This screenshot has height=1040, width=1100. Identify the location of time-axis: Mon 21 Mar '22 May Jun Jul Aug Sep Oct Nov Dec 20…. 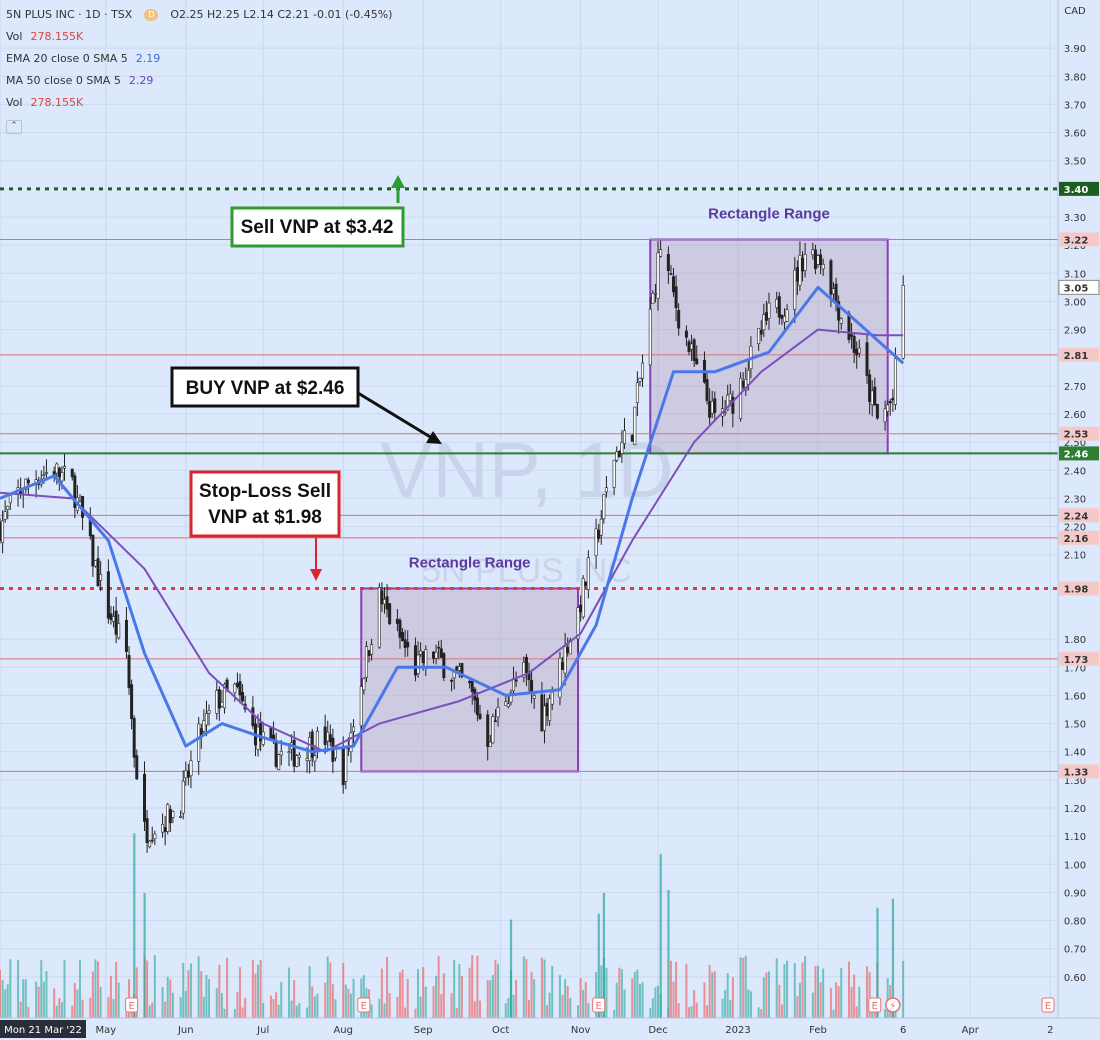
(550, 1028).